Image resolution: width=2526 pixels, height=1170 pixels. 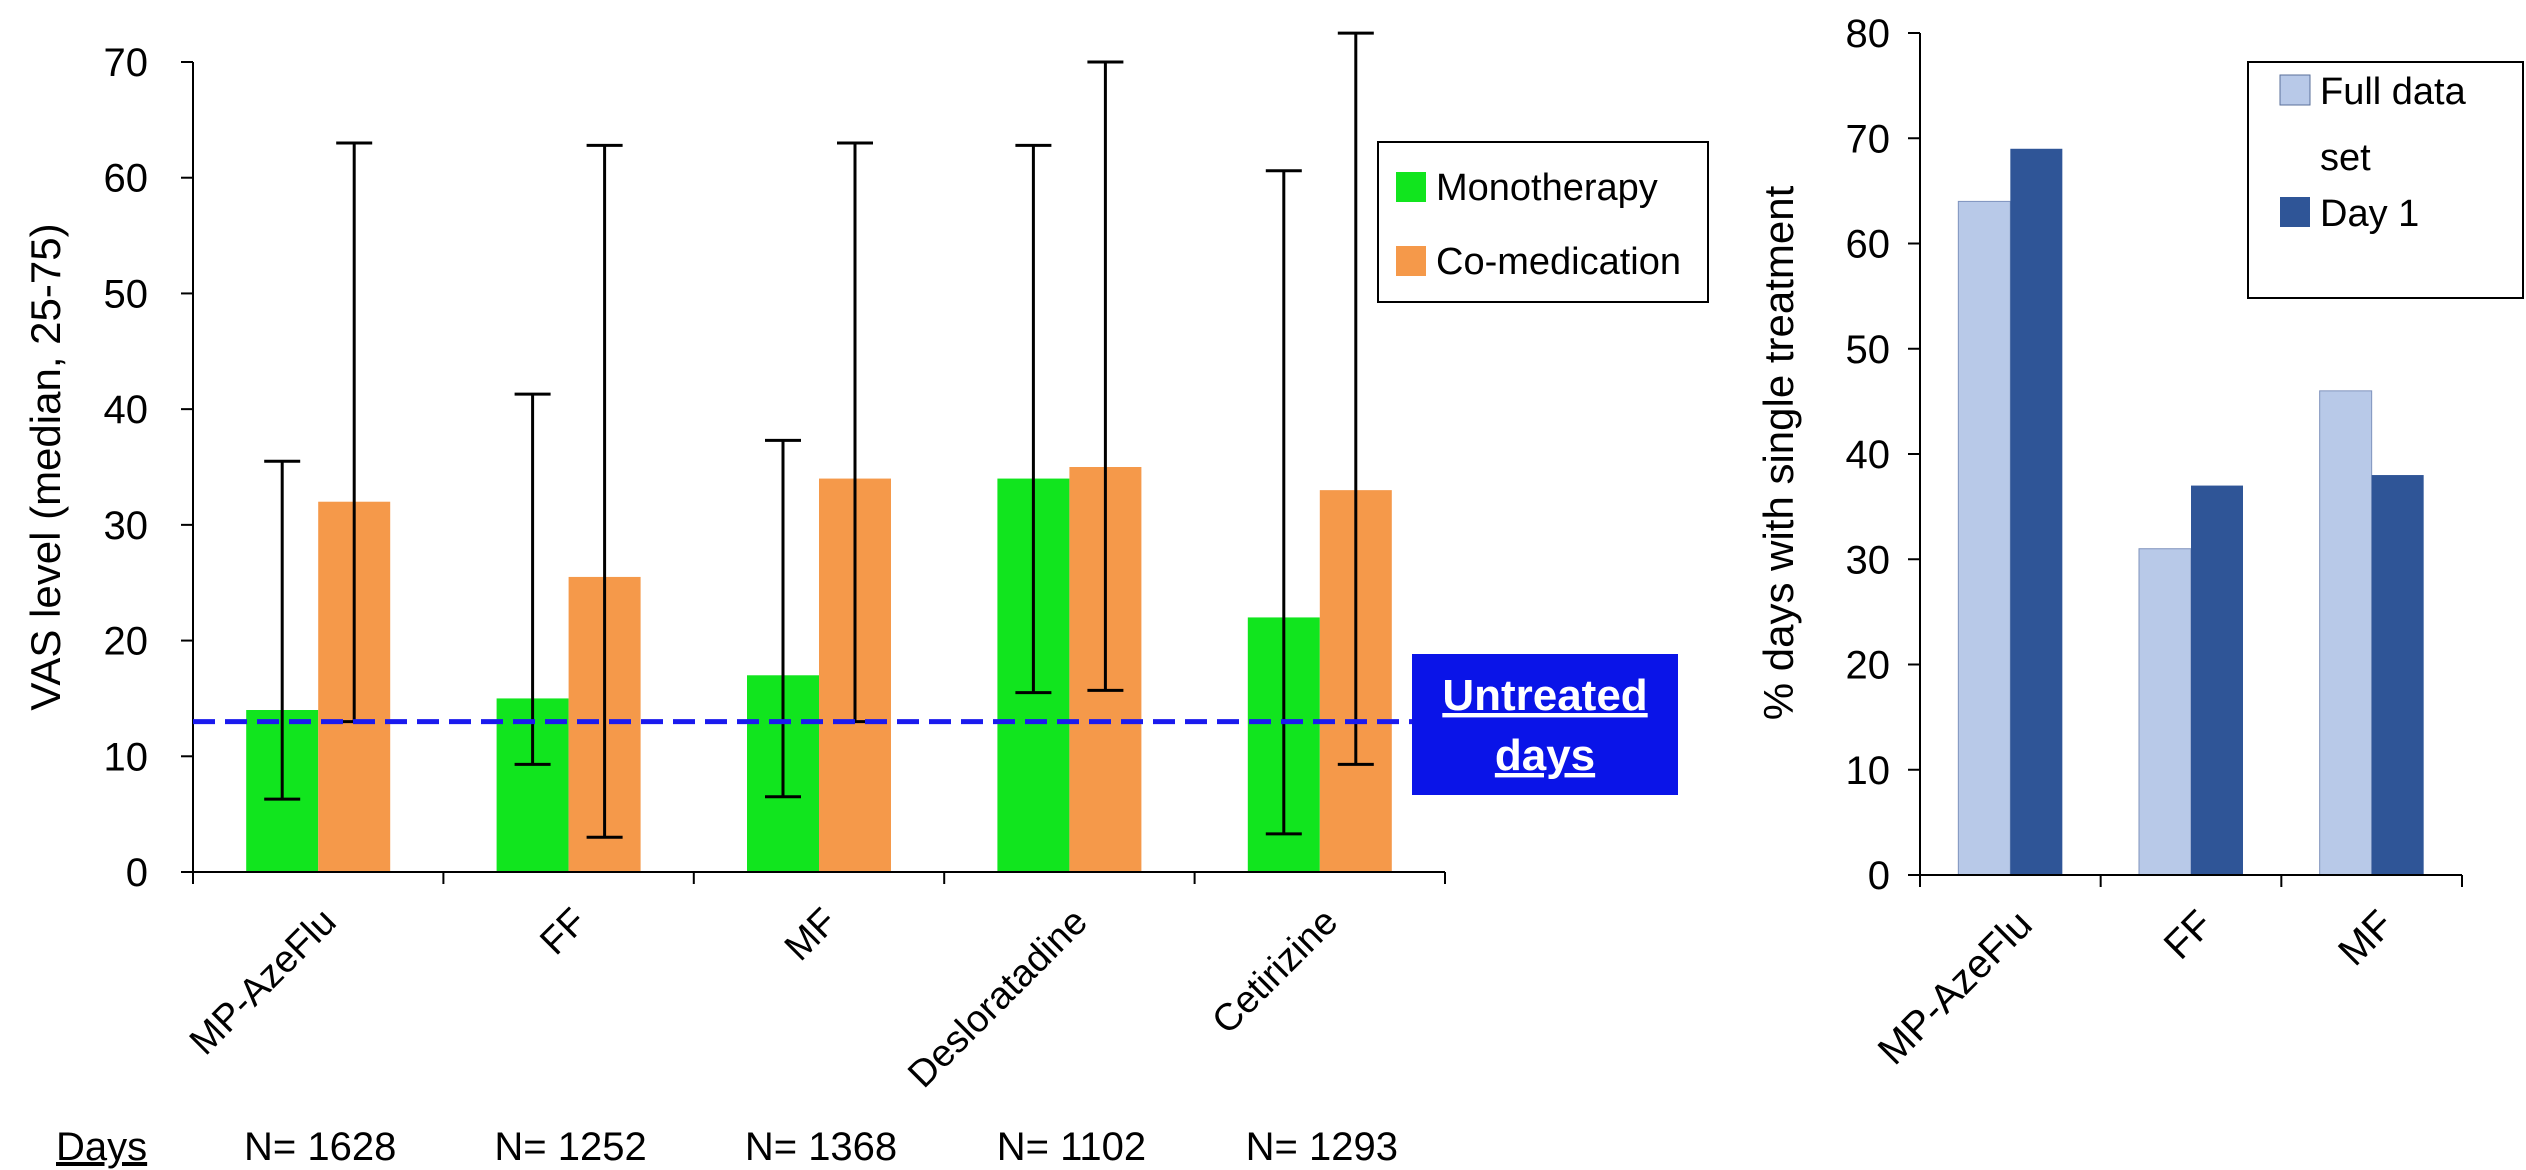 What do you see at coordinates (1879, 876) in the screenshot?
I see `right-y-tick-label: 0` at bounding box center [1879, 876].